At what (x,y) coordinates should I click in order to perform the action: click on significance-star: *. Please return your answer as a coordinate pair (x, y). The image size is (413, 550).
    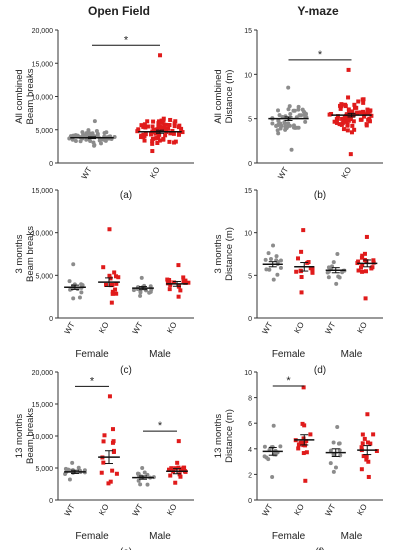
    Looking at the image, I should click on (288, 381).